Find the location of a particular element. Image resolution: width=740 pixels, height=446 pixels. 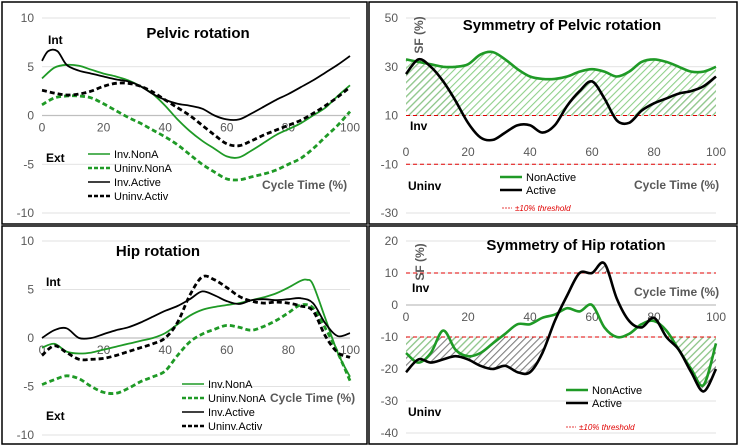

chart-title: Hip rotation is located at coordinates (158, 251).